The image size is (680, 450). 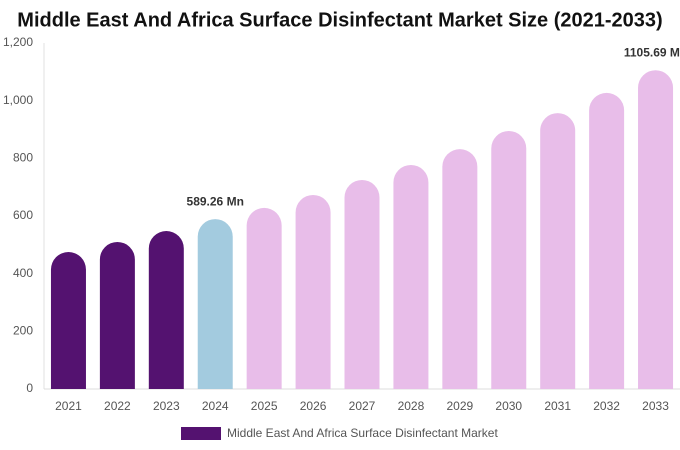 What do you see at coordinates (23, 158) in the screenshot?
I see `y-tick-label: 800` at bounding box center [23, 158].